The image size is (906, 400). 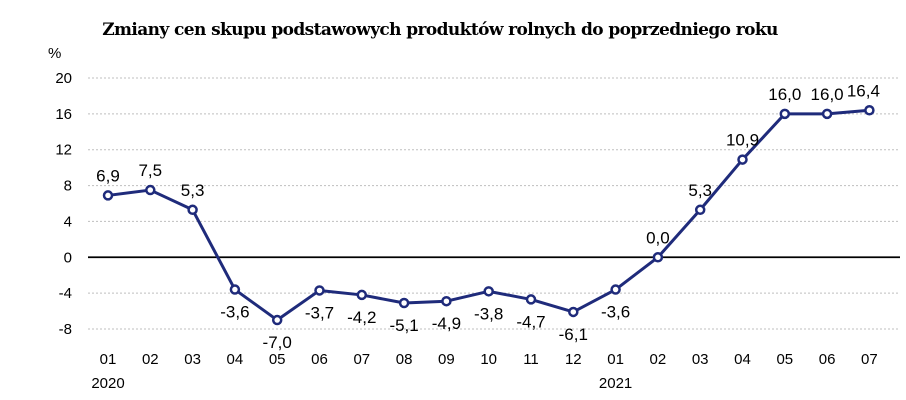 I want to click on data-label: -4,9, so click(x=446, y=323).